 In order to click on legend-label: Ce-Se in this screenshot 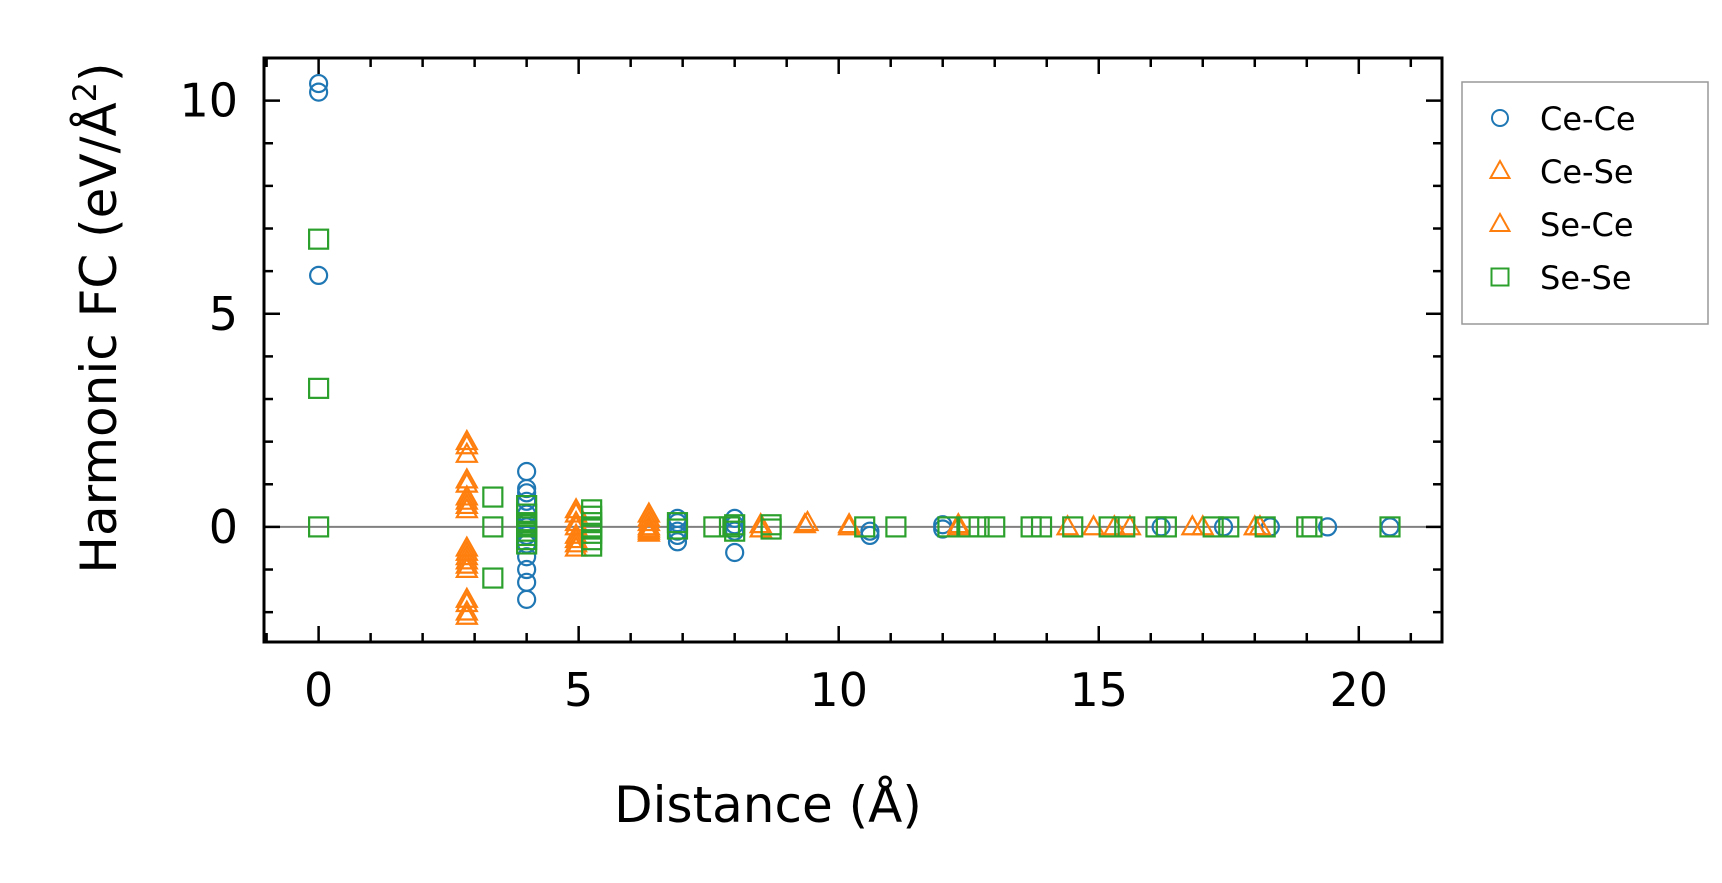, I will do `click(1587, 172)`.